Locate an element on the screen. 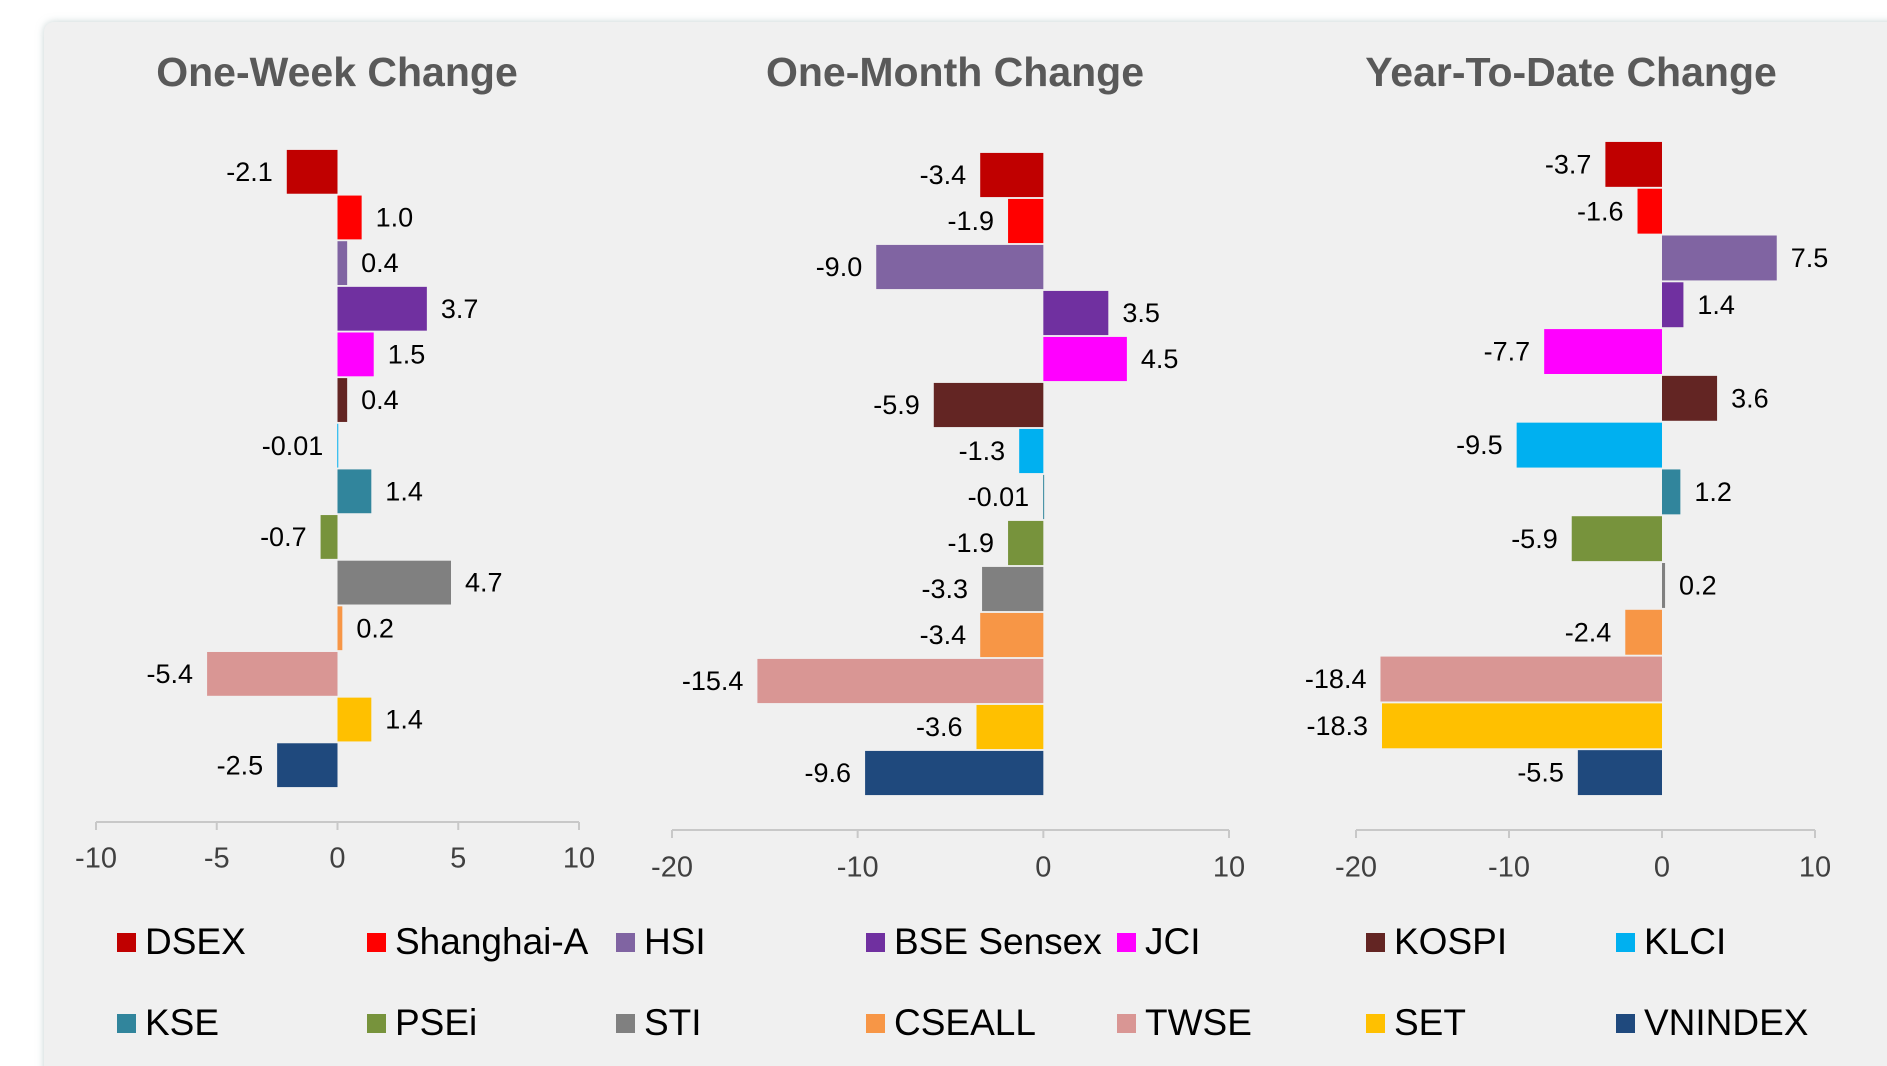  data-label: -9.0 is located at coordinates (839, 267).